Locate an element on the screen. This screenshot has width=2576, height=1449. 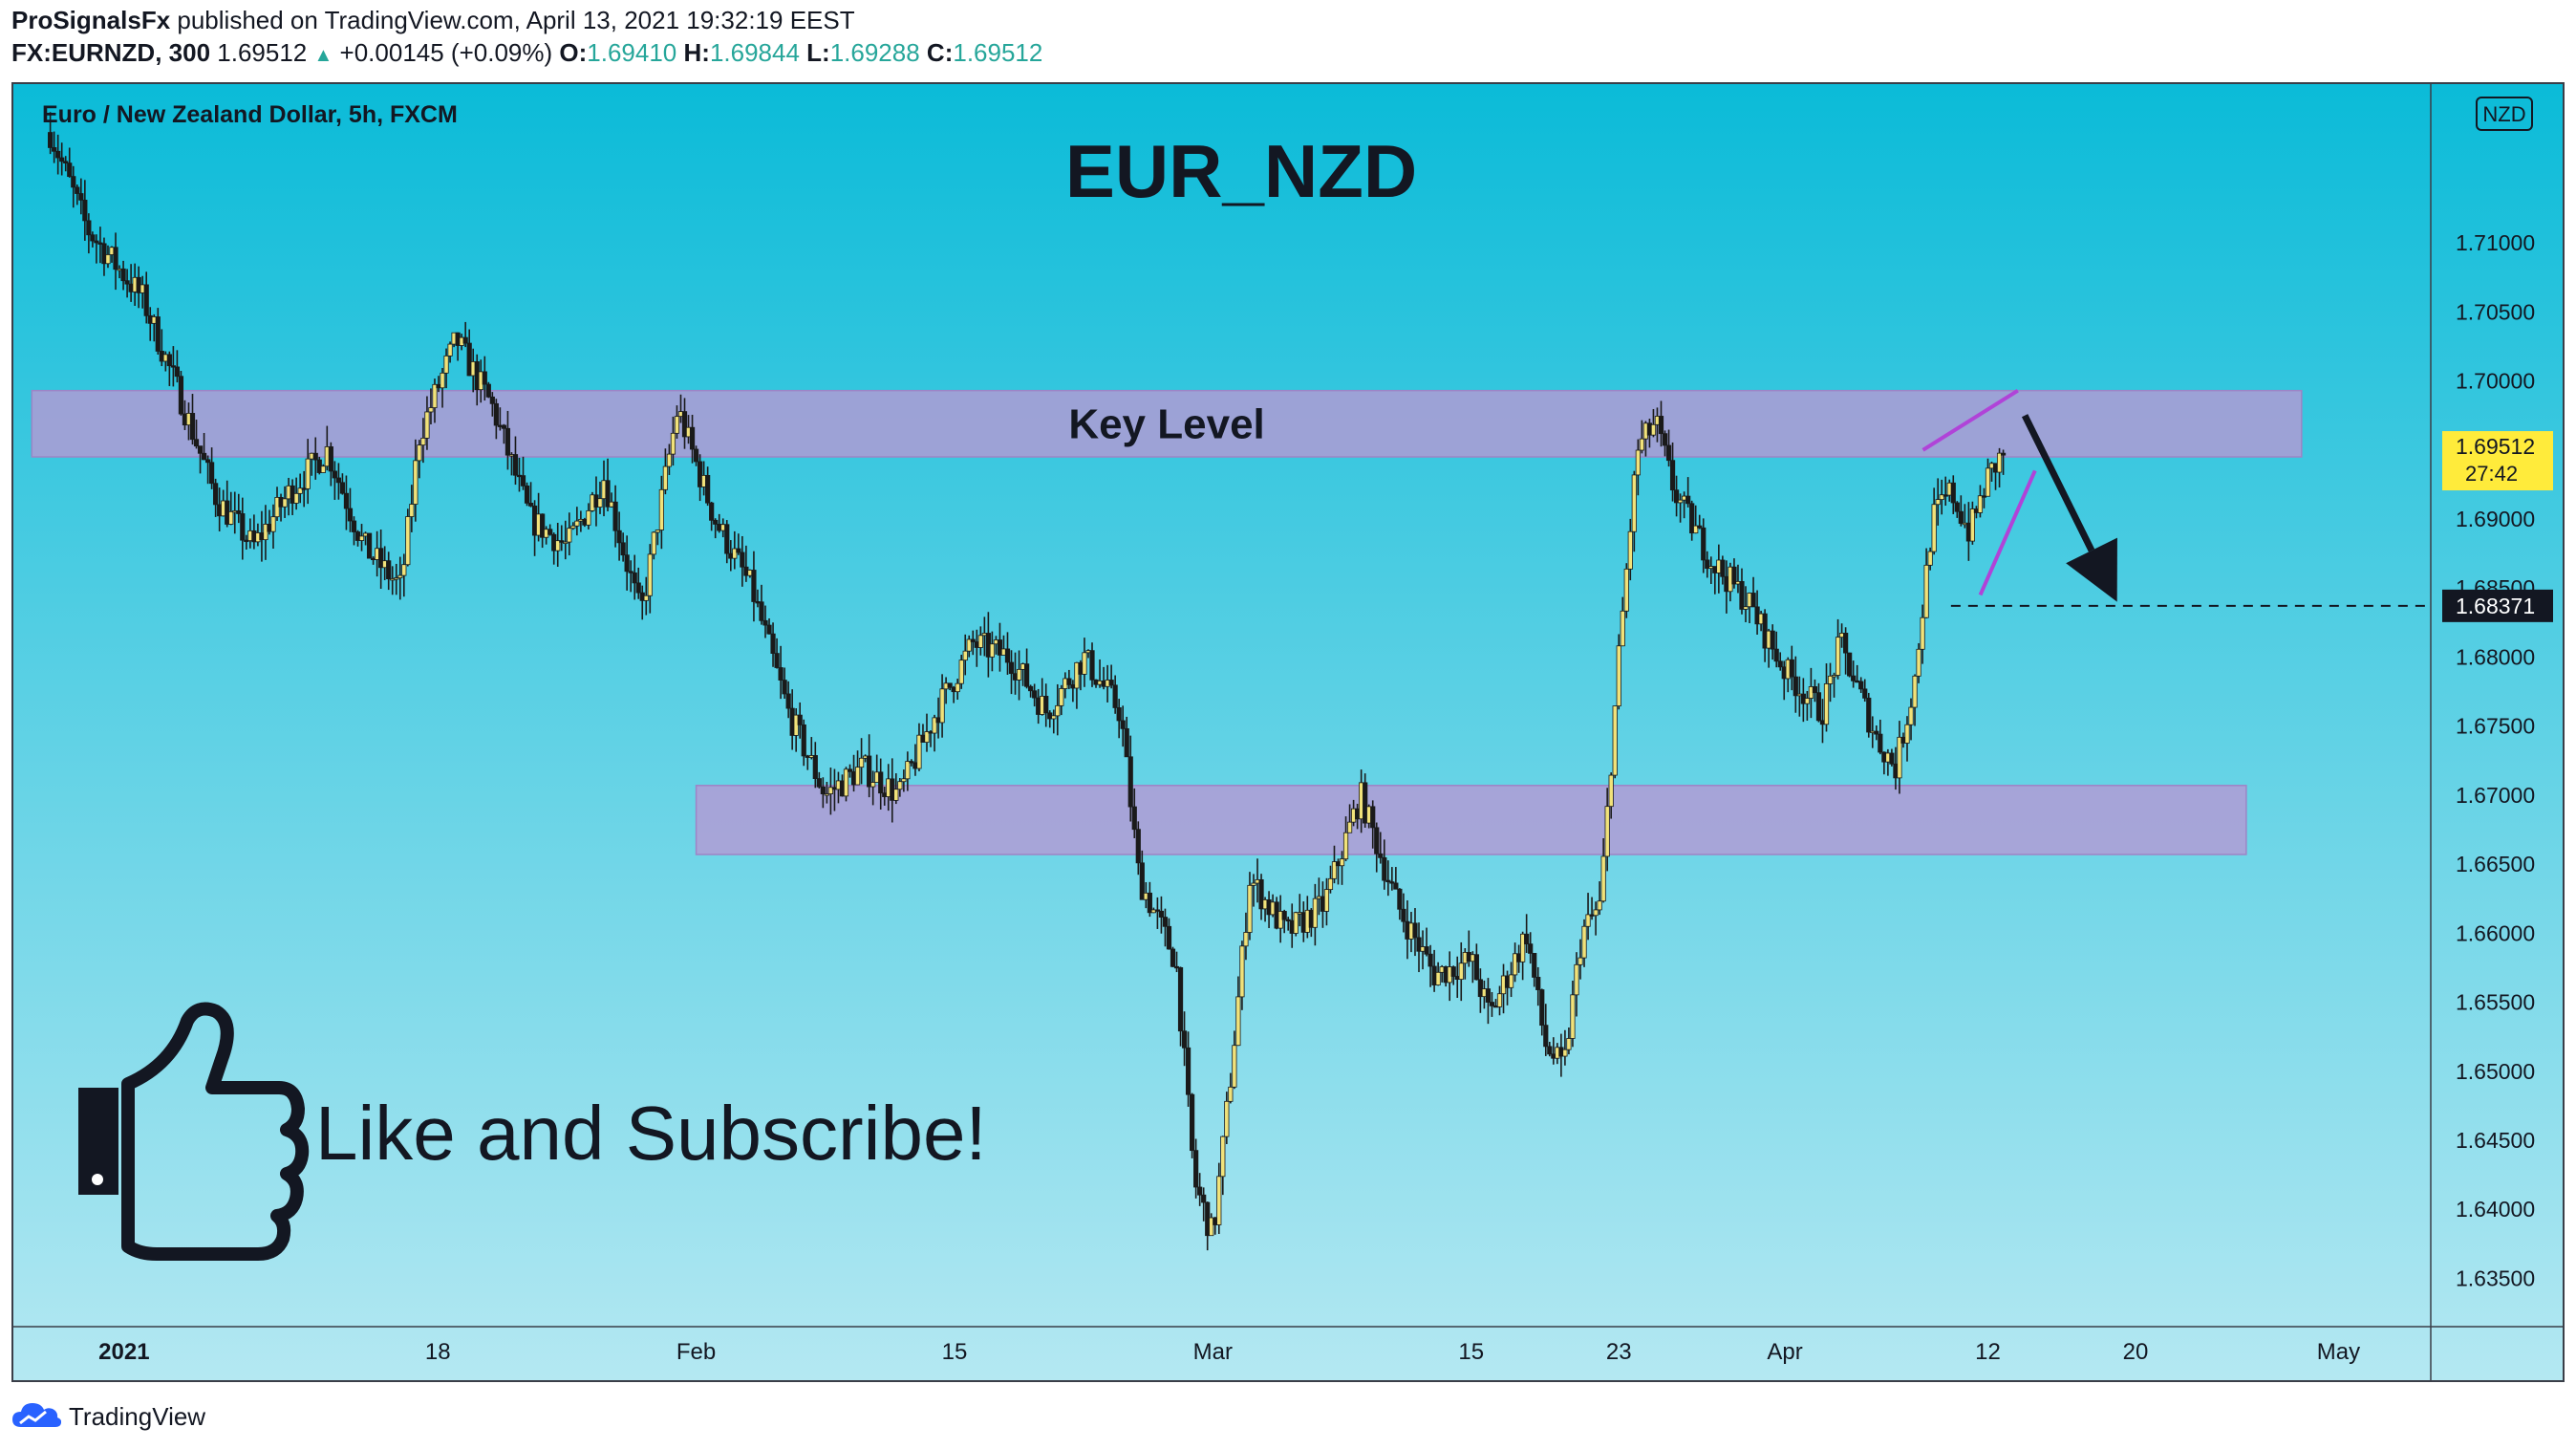
last-price: 1.69512 is located at coordinates (262, 52).